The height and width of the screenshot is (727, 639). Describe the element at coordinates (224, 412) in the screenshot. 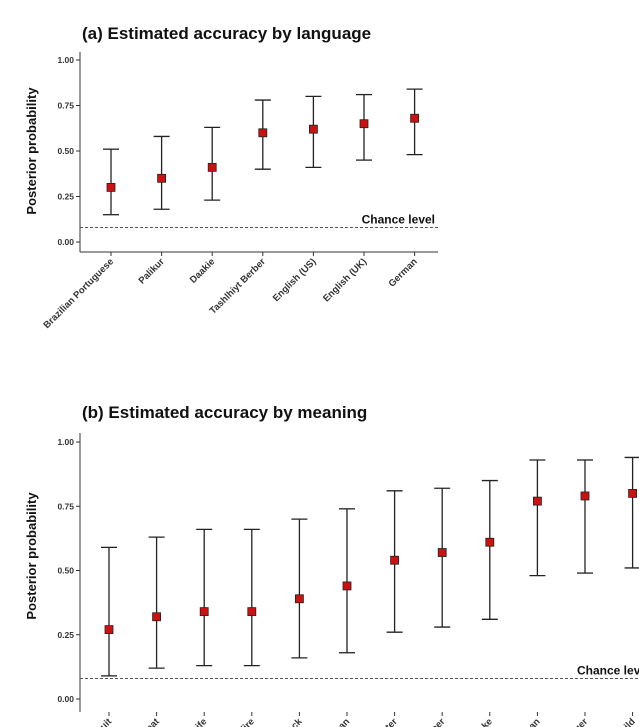

I see `panel-b-title: (b) Estimated accuracy by meaning` at that location.